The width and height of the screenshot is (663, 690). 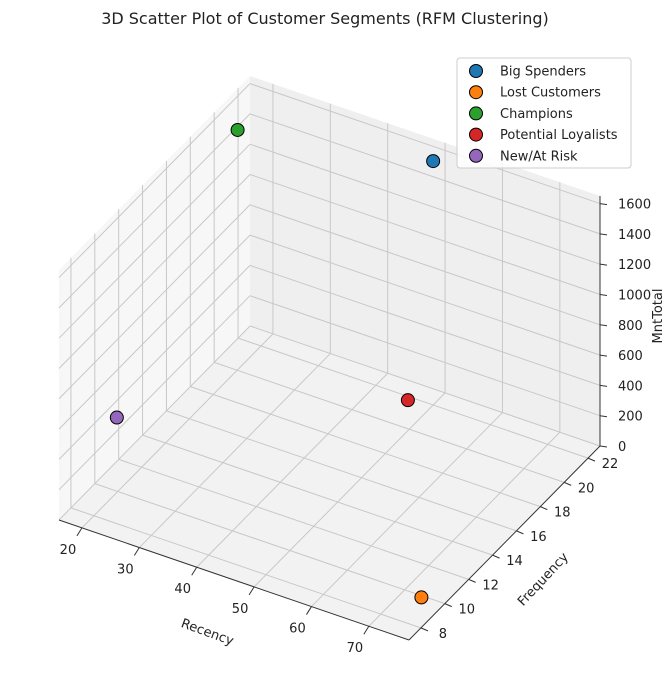 What do you see at coordinates (116, 417) in the screenshot?
I see `data-point-new-at-risk` at bounding box center [116, 417].